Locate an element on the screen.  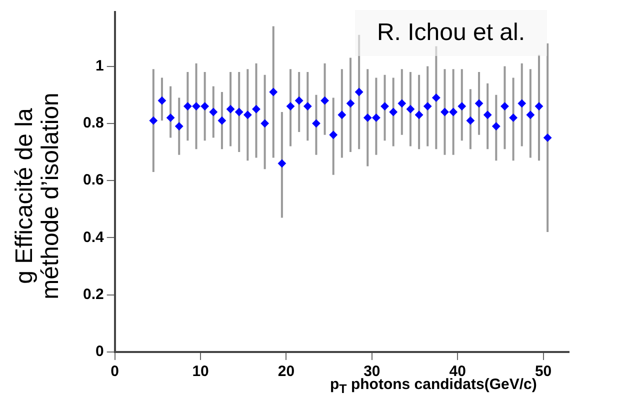
x-tick-label: 10 is located at coordinates (200, 371).